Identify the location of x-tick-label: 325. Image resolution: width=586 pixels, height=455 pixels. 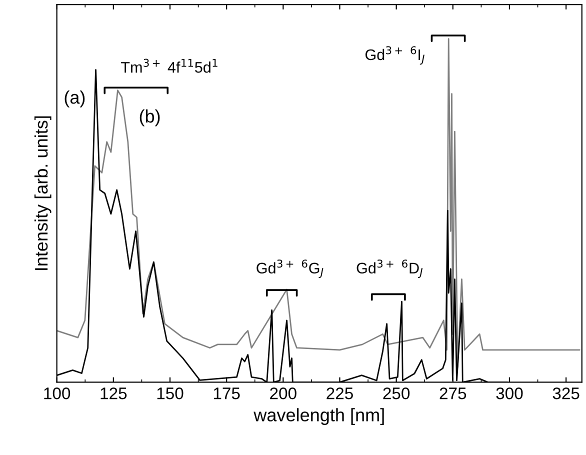
(566, 394).